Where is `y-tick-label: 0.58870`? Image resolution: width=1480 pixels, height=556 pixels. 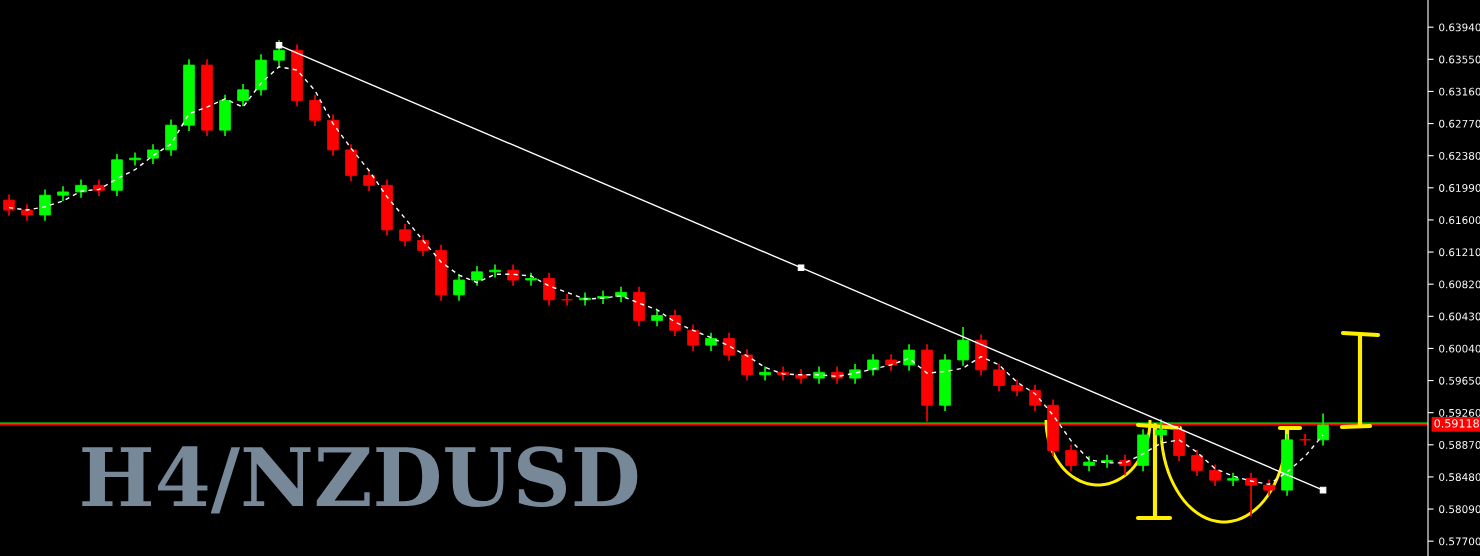
y-tick-label: 0.58870 is located at coordinates (1459, 445).